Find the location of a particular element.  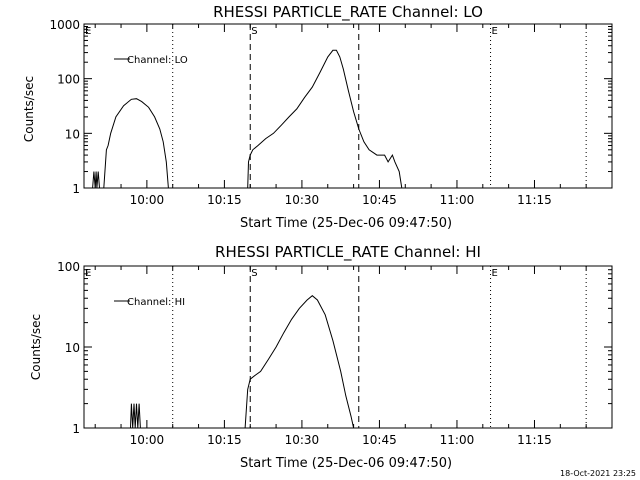

generation-timestamp: 18-Oct-2021 23:25 is located at coordinates (598, 473).